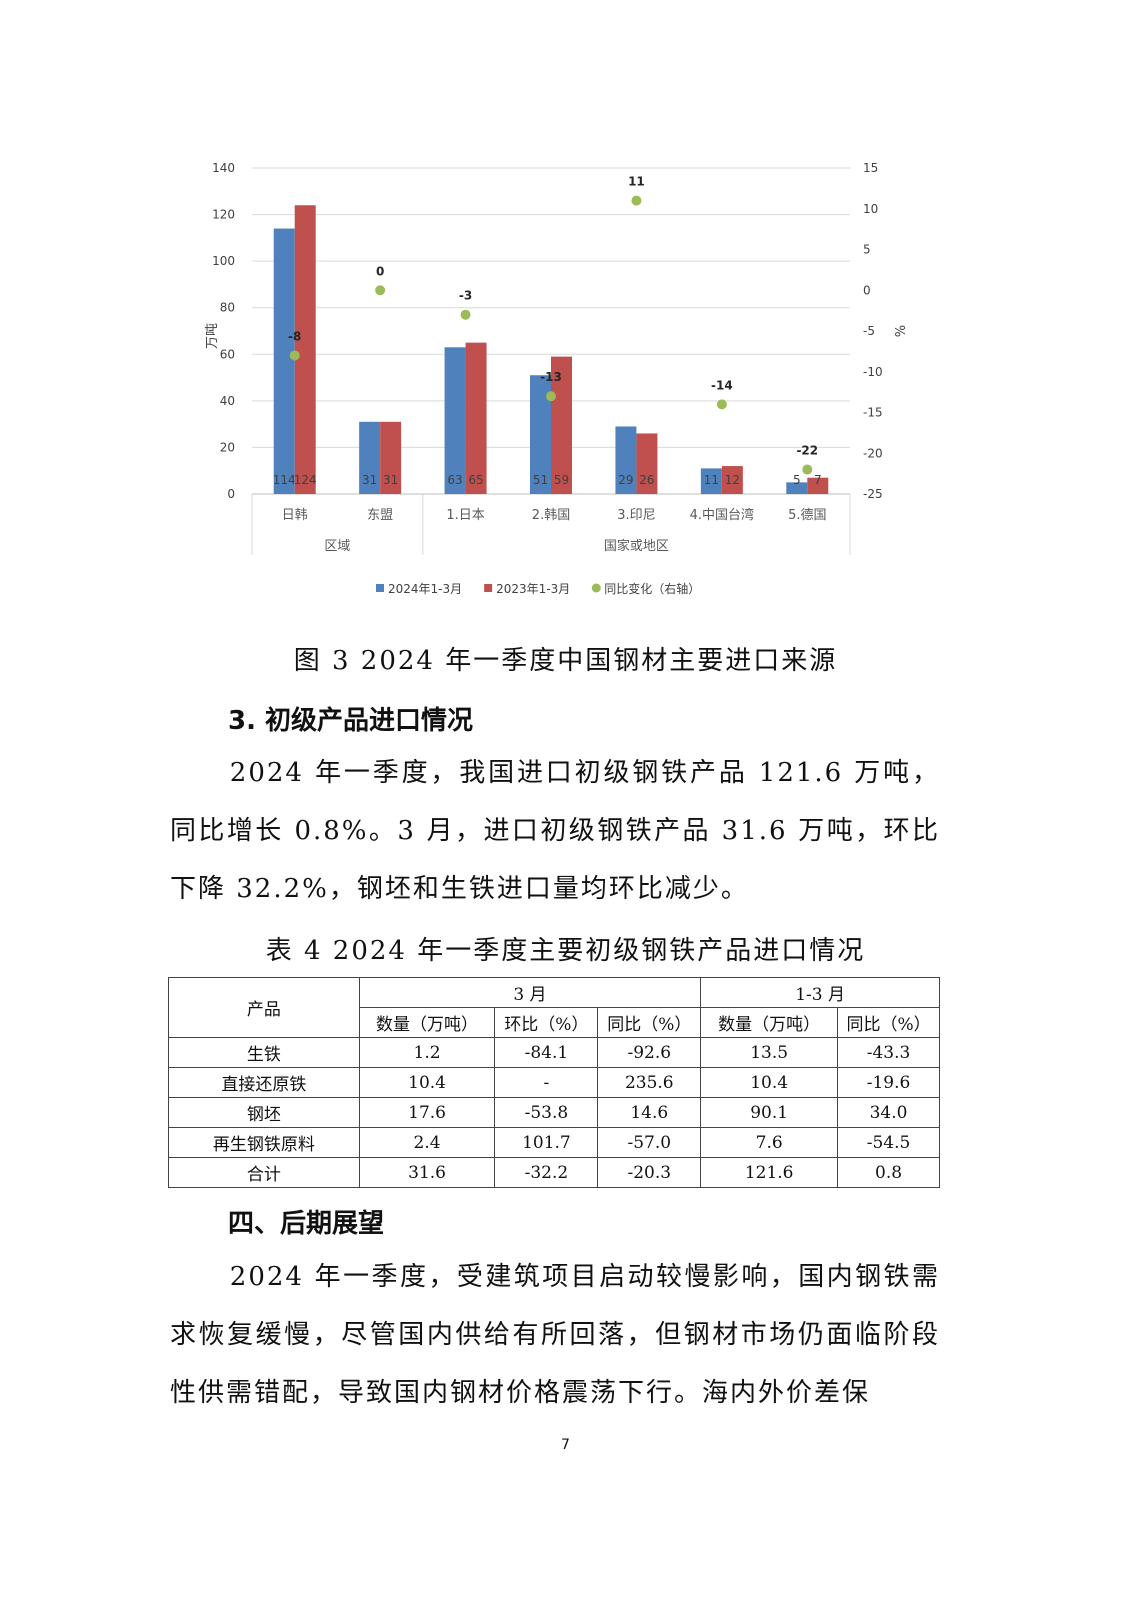 The height and width of the screenshot is (1600, 1131). I want to click on header-march: 3 月, so click(530, 992).